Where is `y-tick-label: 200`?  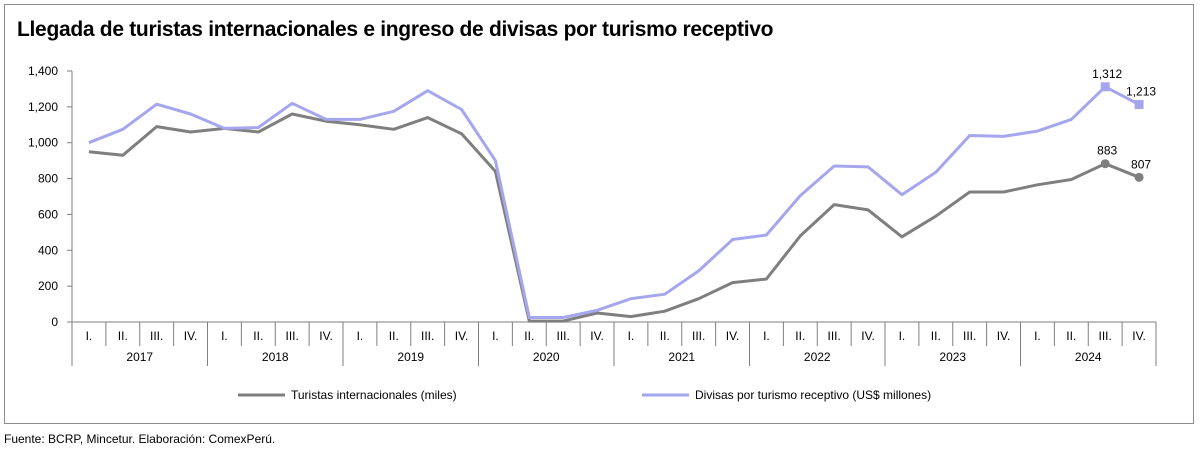
y-tick-label: 200 is located at coordinates (48, 286).